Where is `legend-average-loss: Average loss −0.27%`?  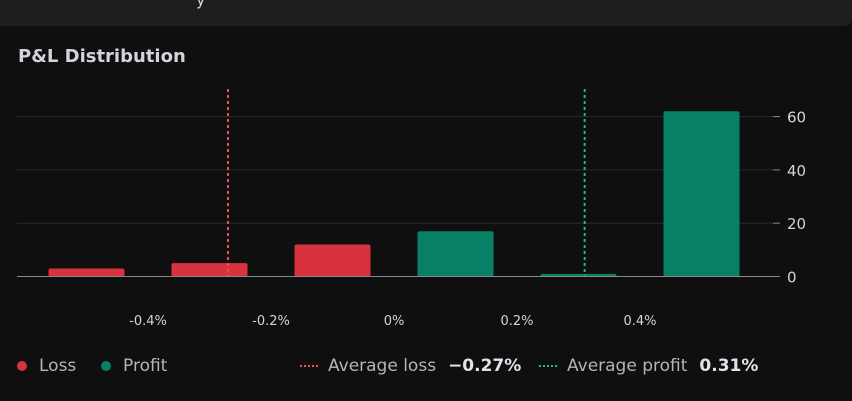 legend-average-loss: Average loss −0.27% is located at coordinates (410, 366).